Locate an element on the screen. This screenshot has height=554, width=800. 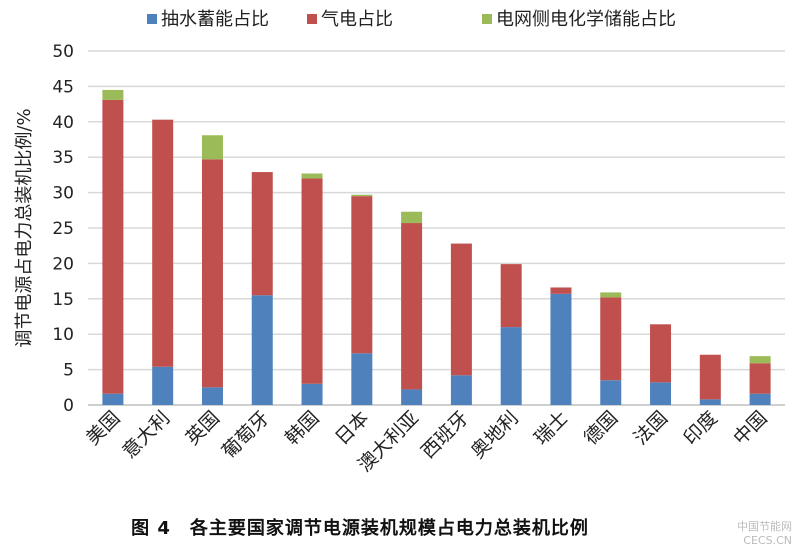
y-axis-label: 调节电源占电力总装机比例/% is located at coordinates (24, 227).